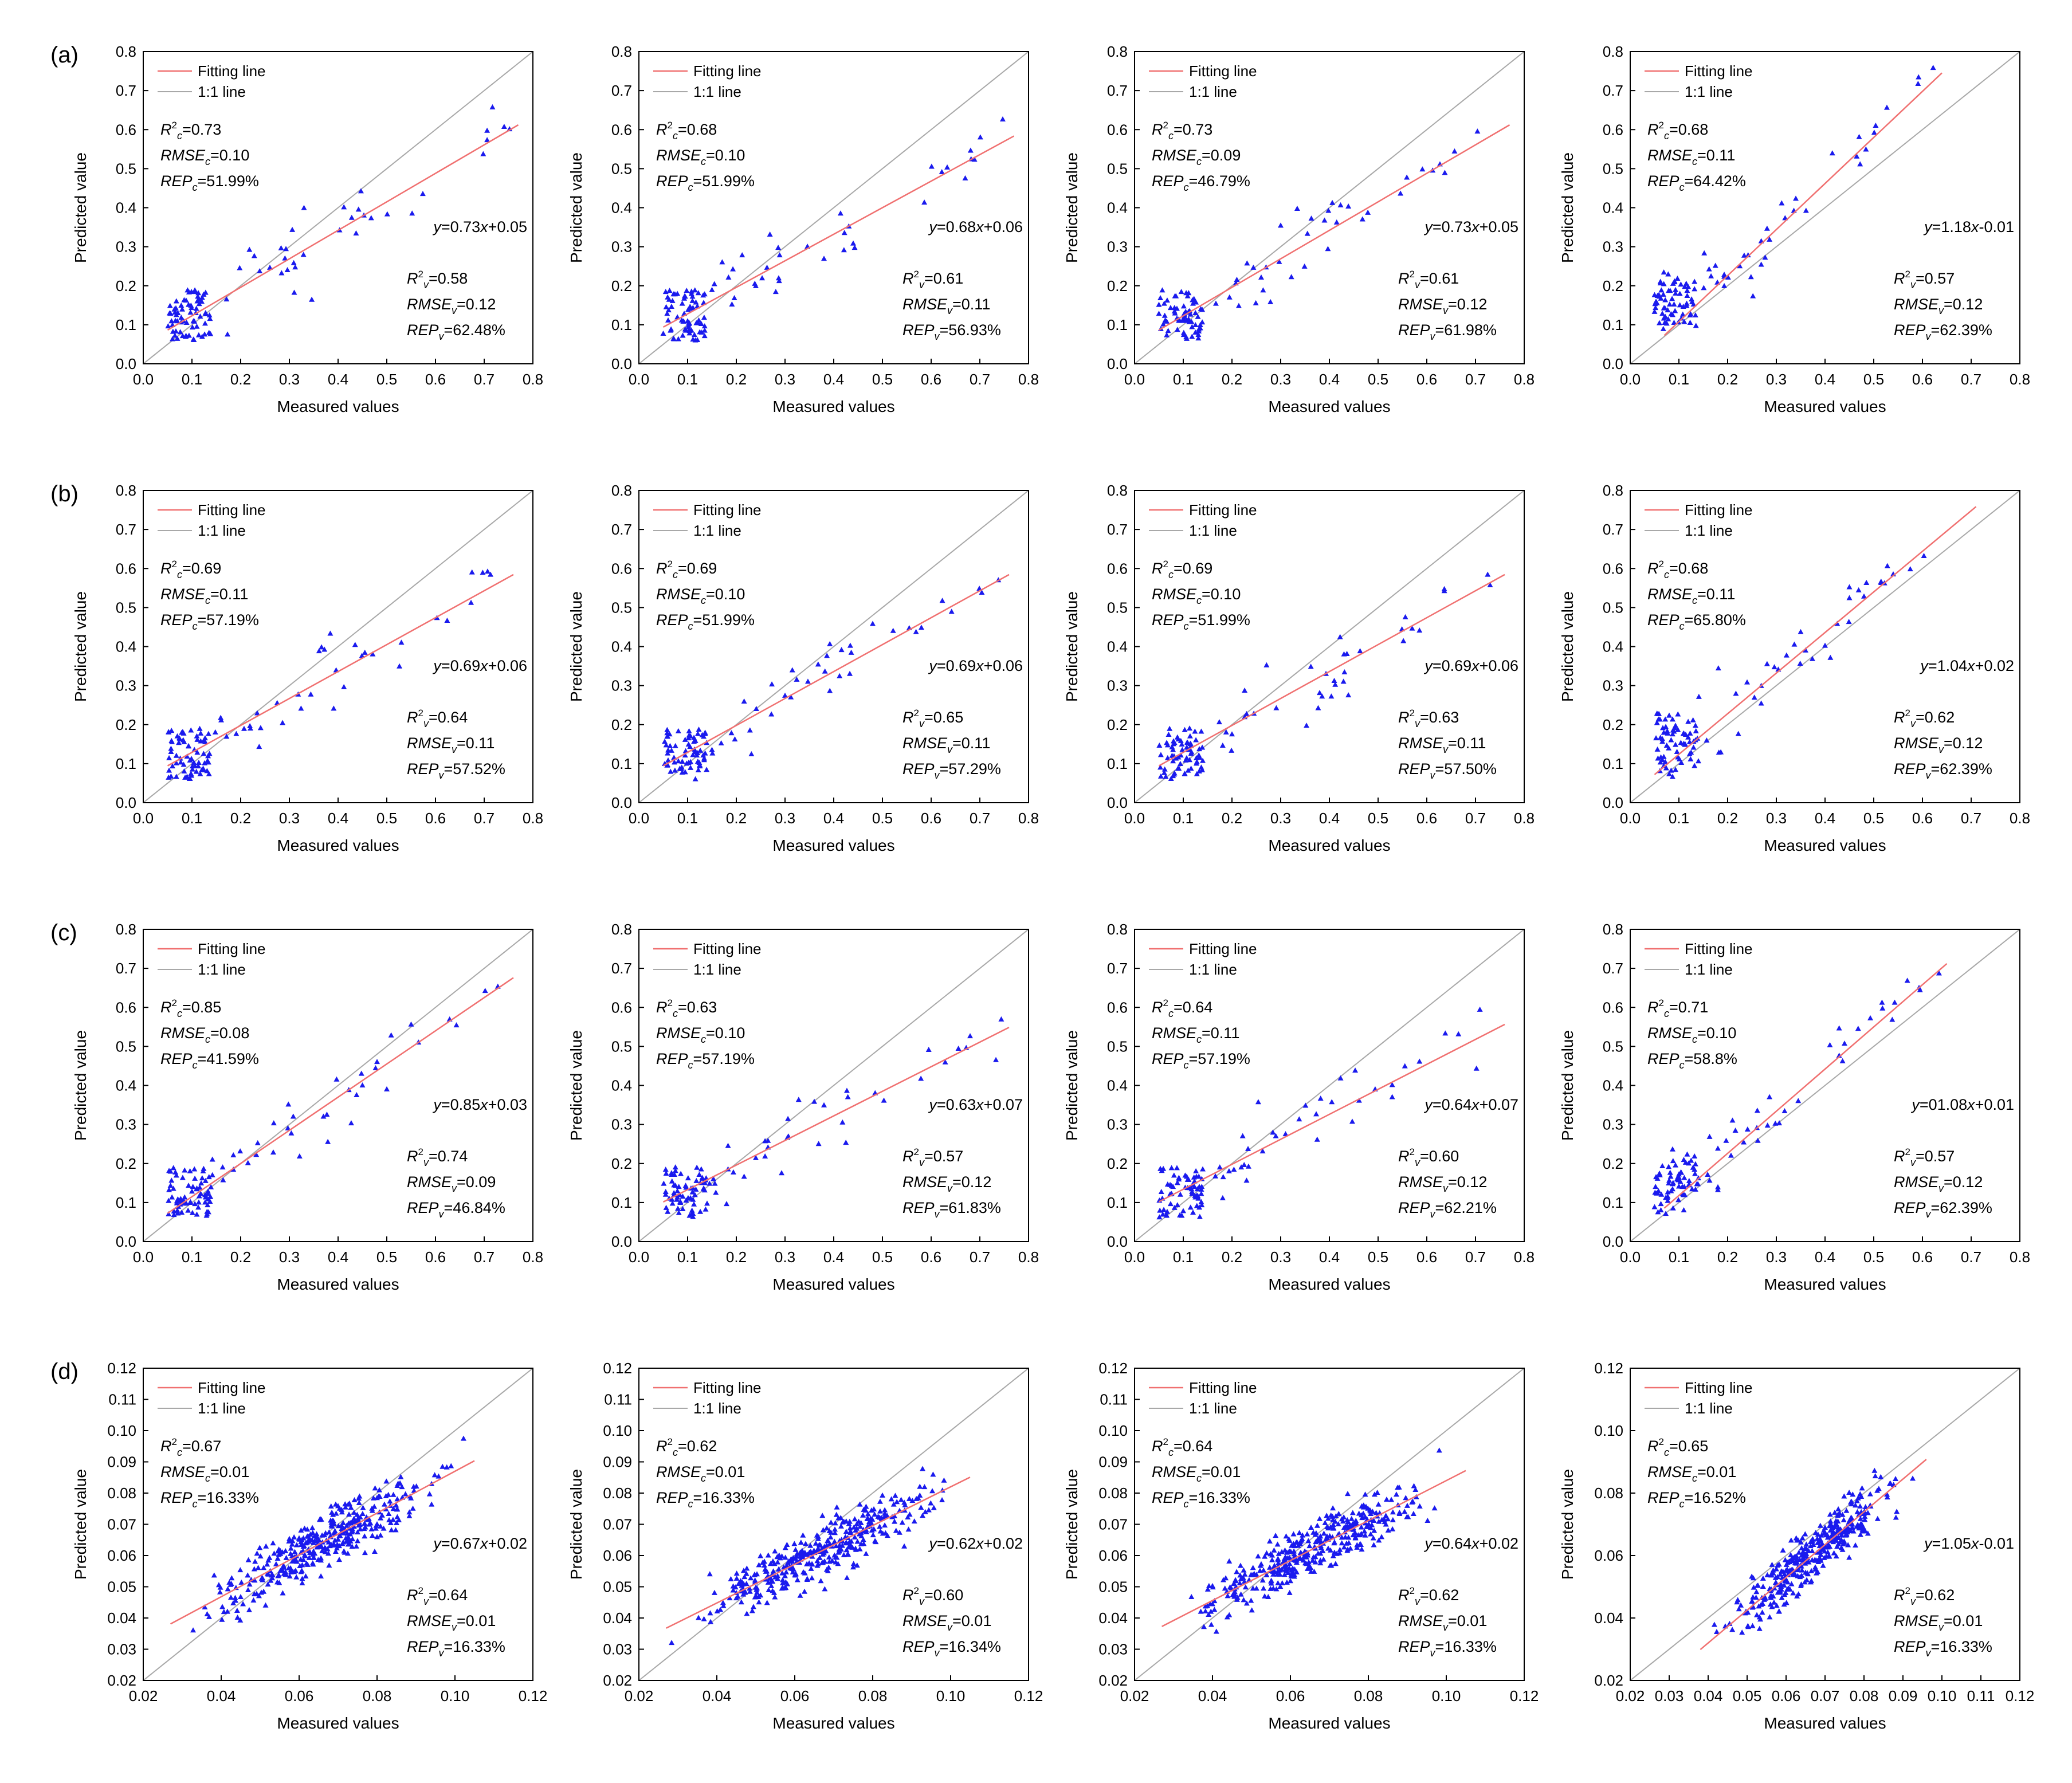 The width and height of the screenshot is (2072, 1783). What do you see at coordinates (1114, 1399) in the screenshot?
I see `y-tick-label: 0.11` at bounding box center [1114, 1399].